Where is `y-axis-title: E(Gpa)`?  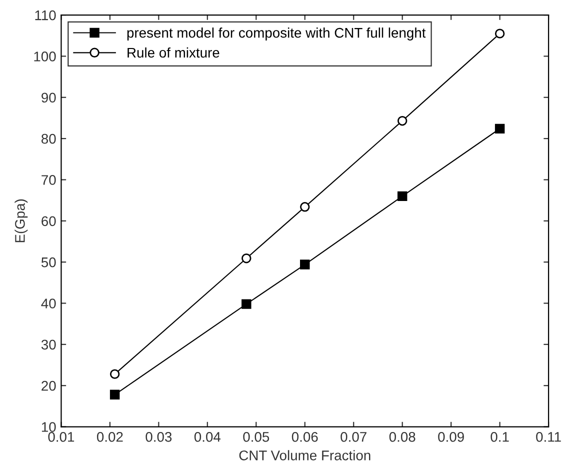
y-axis-title: E(Gpa) is located at coordinates (21, 220).